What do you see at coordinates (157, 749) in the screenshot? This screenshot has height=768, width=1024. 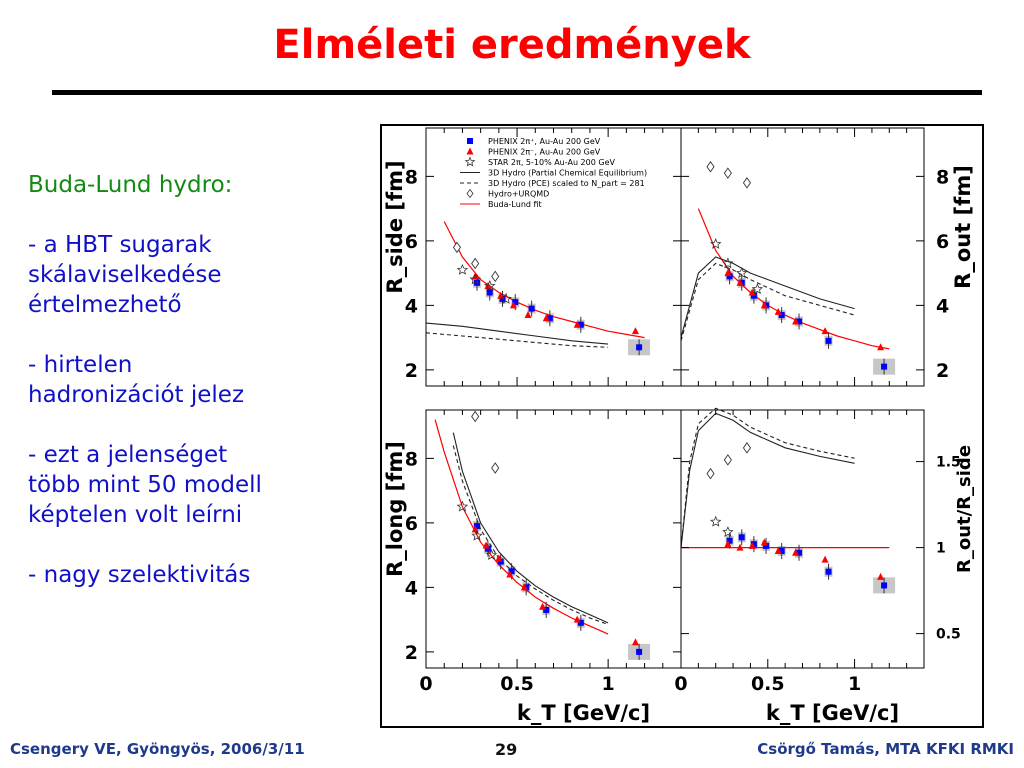 I see `footer-venue: Csengery VE, Gyöngyös, 2006/3/11` at bounding box center [157, 749].